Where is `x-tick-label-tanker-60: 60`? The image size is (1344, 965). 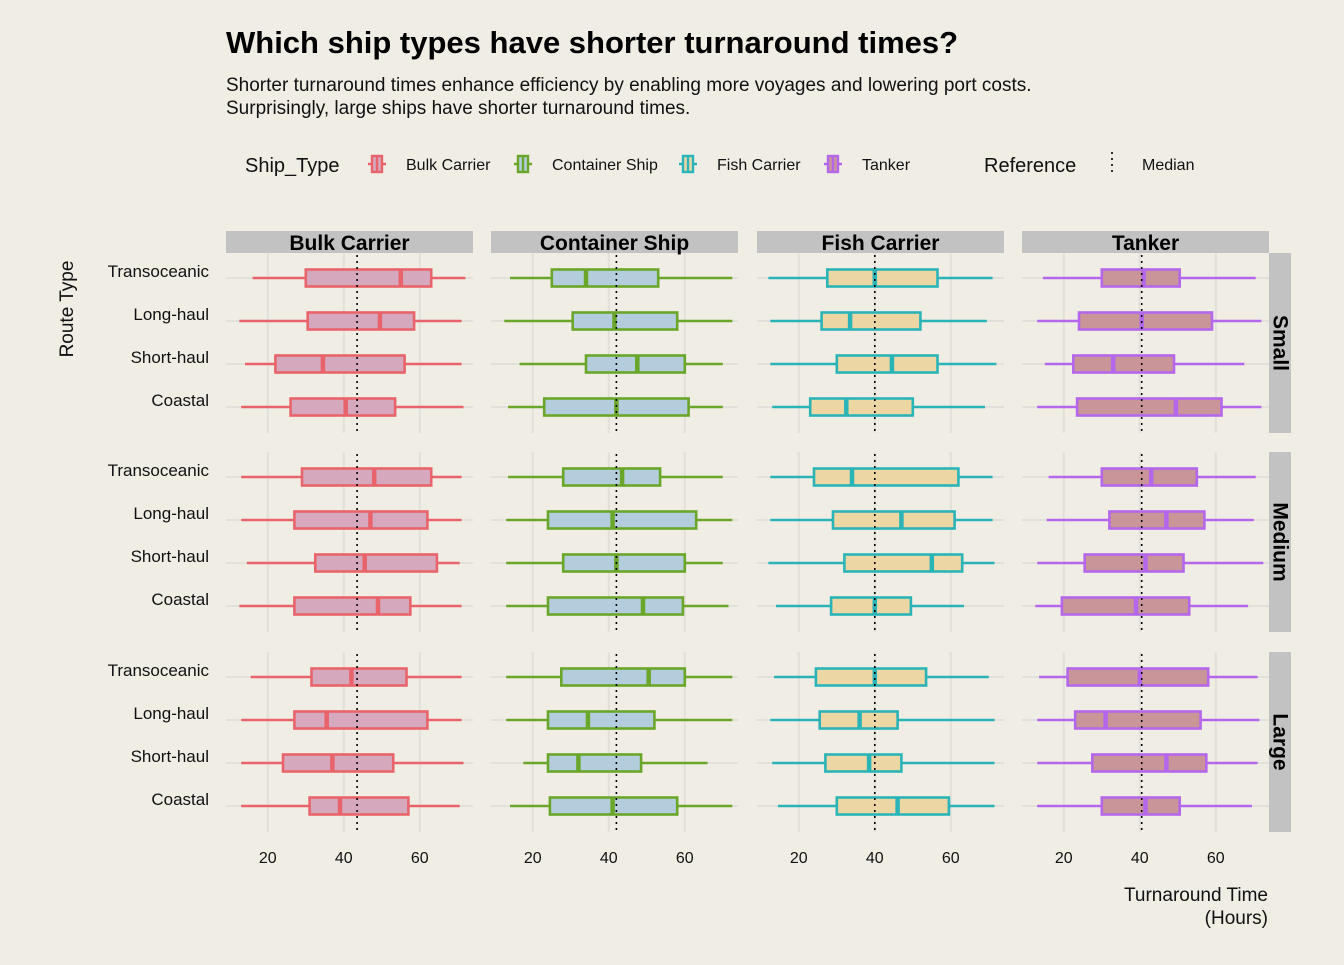
x-tick-label-tanker-60: 60 is located at coordinates (1216, 858).